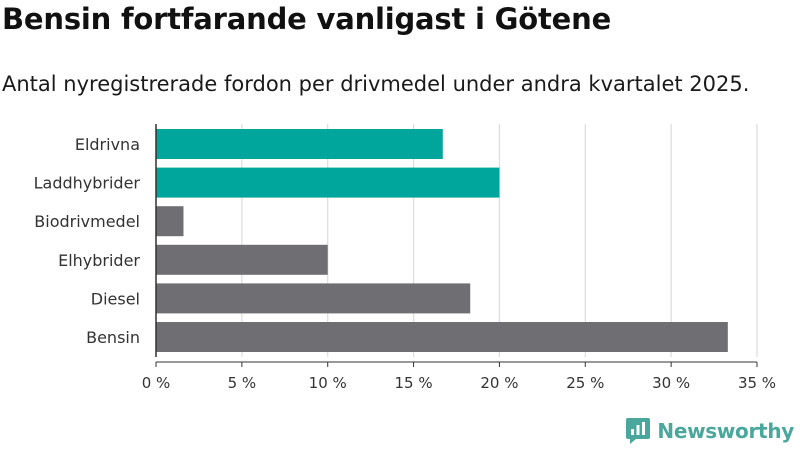 Image resolution: width=800 pixels, height=450 pixels. I want to click on category-label: Biodrivmedel, so click(87, 221).